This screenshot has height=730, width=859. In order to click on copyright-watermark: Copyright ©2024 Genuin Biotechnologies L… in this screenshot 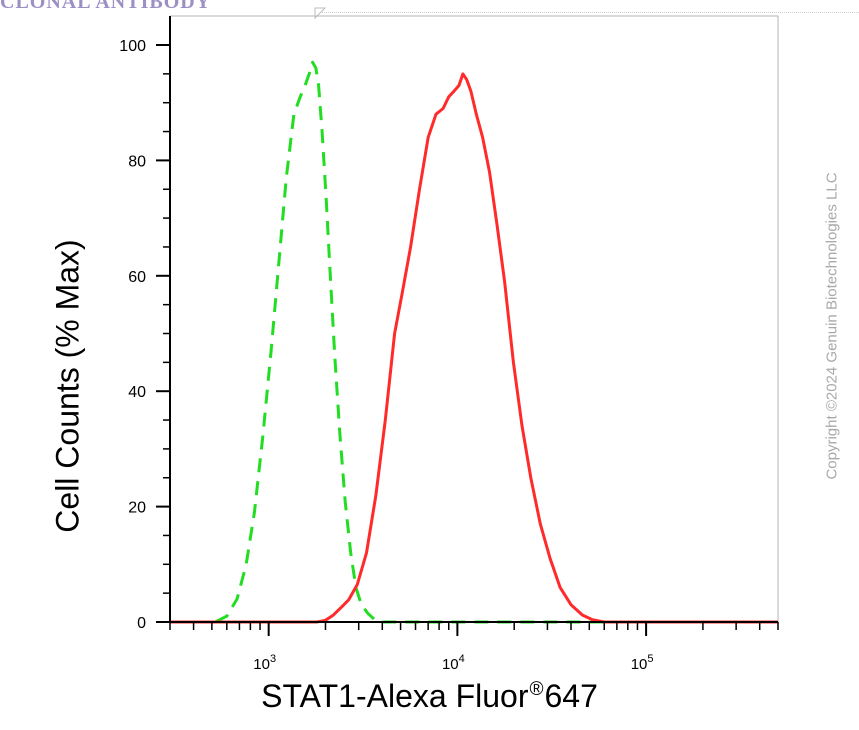, I will do `click(832, 326)`.